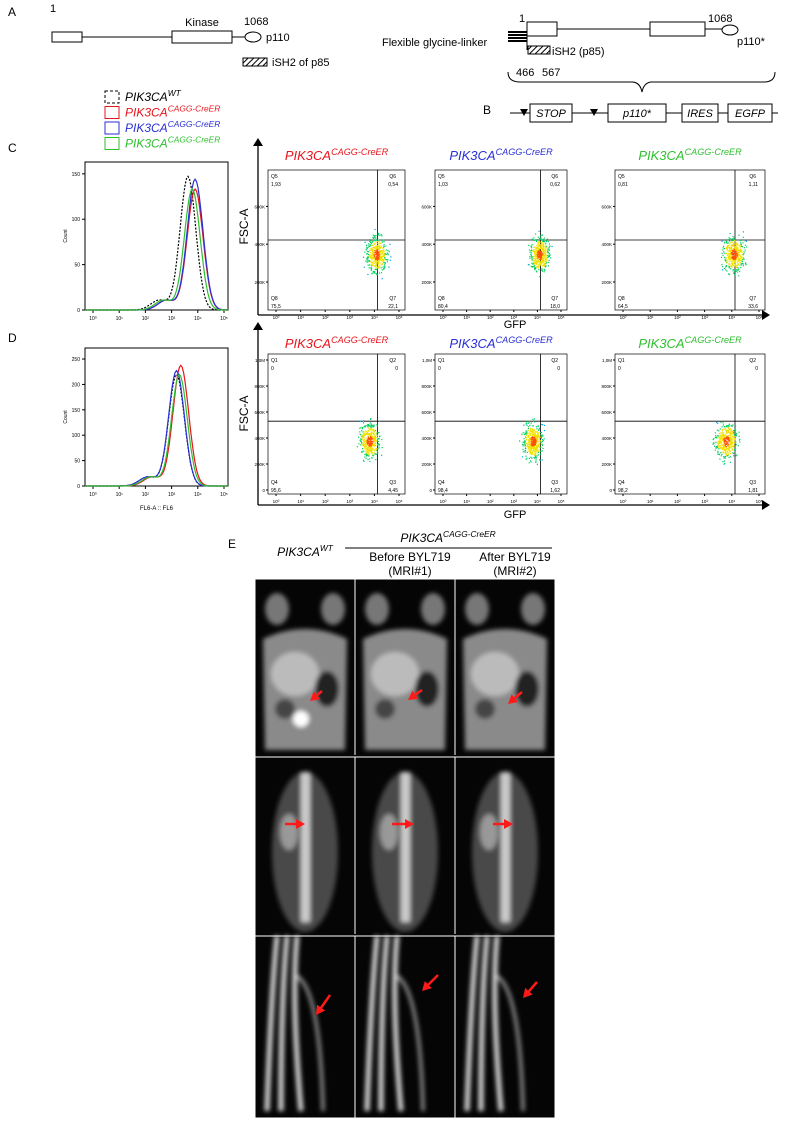 The height and width of the screenshot is (1126, 800). I want to click on legend-label: PIK3CACAGG-CreER, so click(172, 112).